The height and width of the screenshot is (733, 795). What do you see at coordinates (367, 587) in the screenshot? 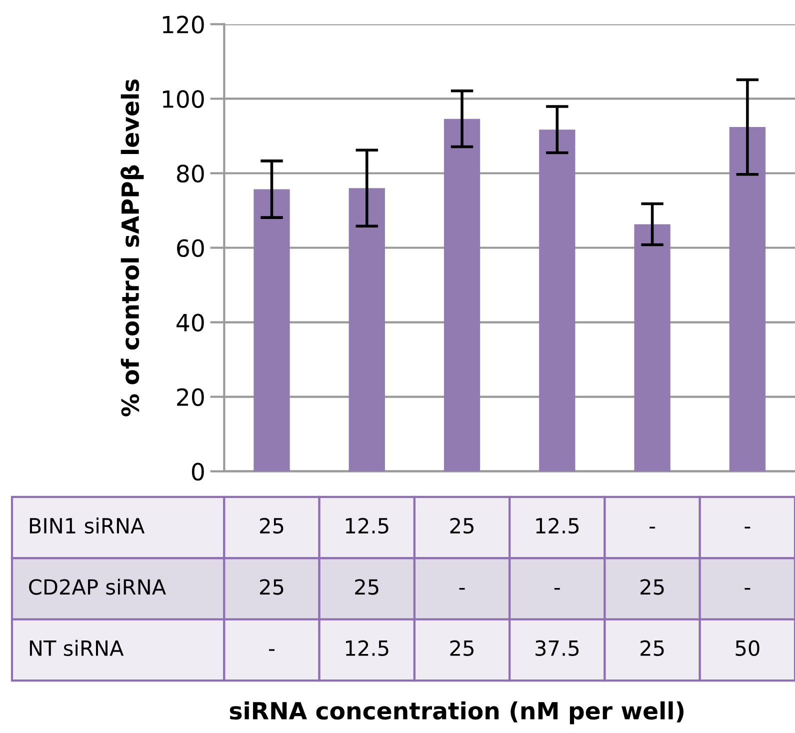
I see `category-label: 12.5 25 12.5` at bounding box center [367, 587].